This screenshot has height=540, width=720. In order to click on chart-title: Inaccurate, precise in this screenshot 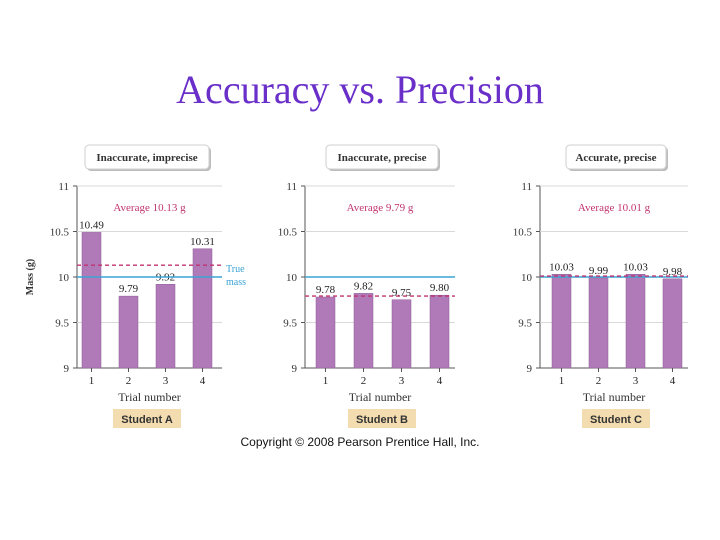, I will do `click(382, 158)`.